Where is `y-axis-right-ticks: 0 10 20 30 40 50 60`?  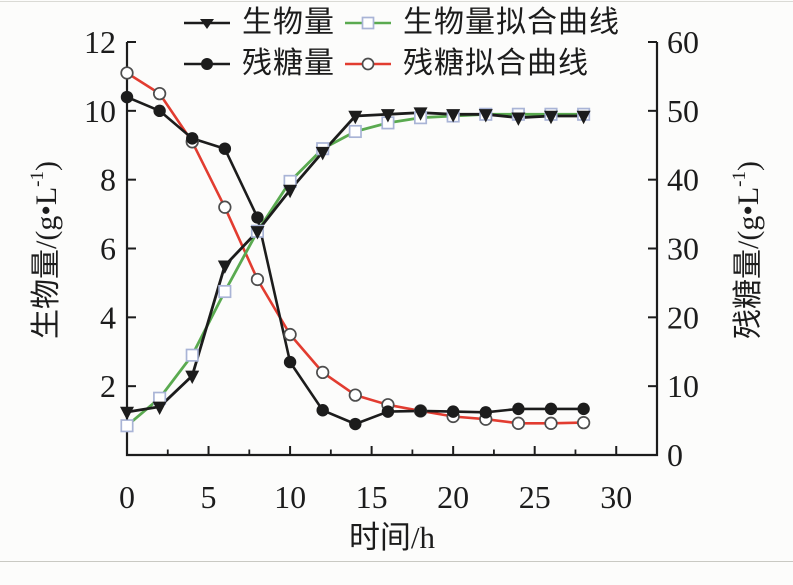 y-axis-right-ticks: 0 10 20 30 40 50 60 is located at coordinates (673, 248).